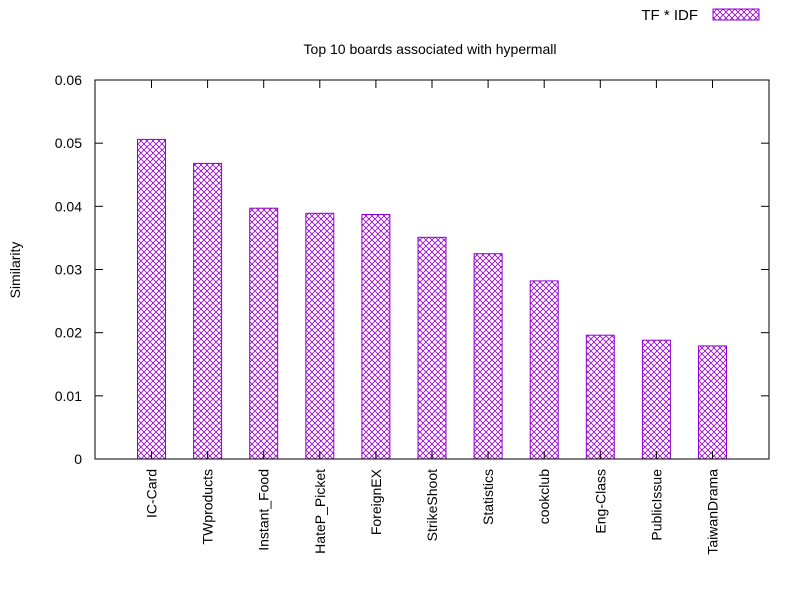 The height and width of the screenshot is (600, 800). Describe the element at coordinates (320, 336) in the screenshot. I see `bar-hatep-picket` at that location.